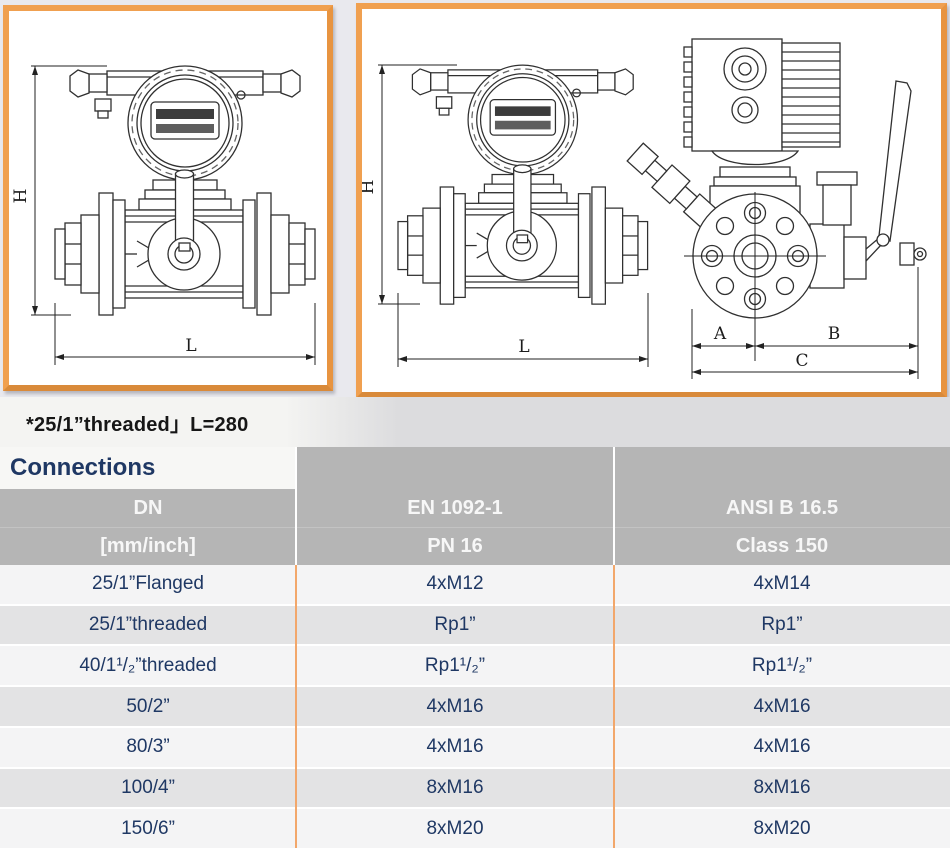 Image resolution: width=950 pixels, height=848 pixels. I want to click on flow-meter-front-drawing: H L, so click(163, 215).